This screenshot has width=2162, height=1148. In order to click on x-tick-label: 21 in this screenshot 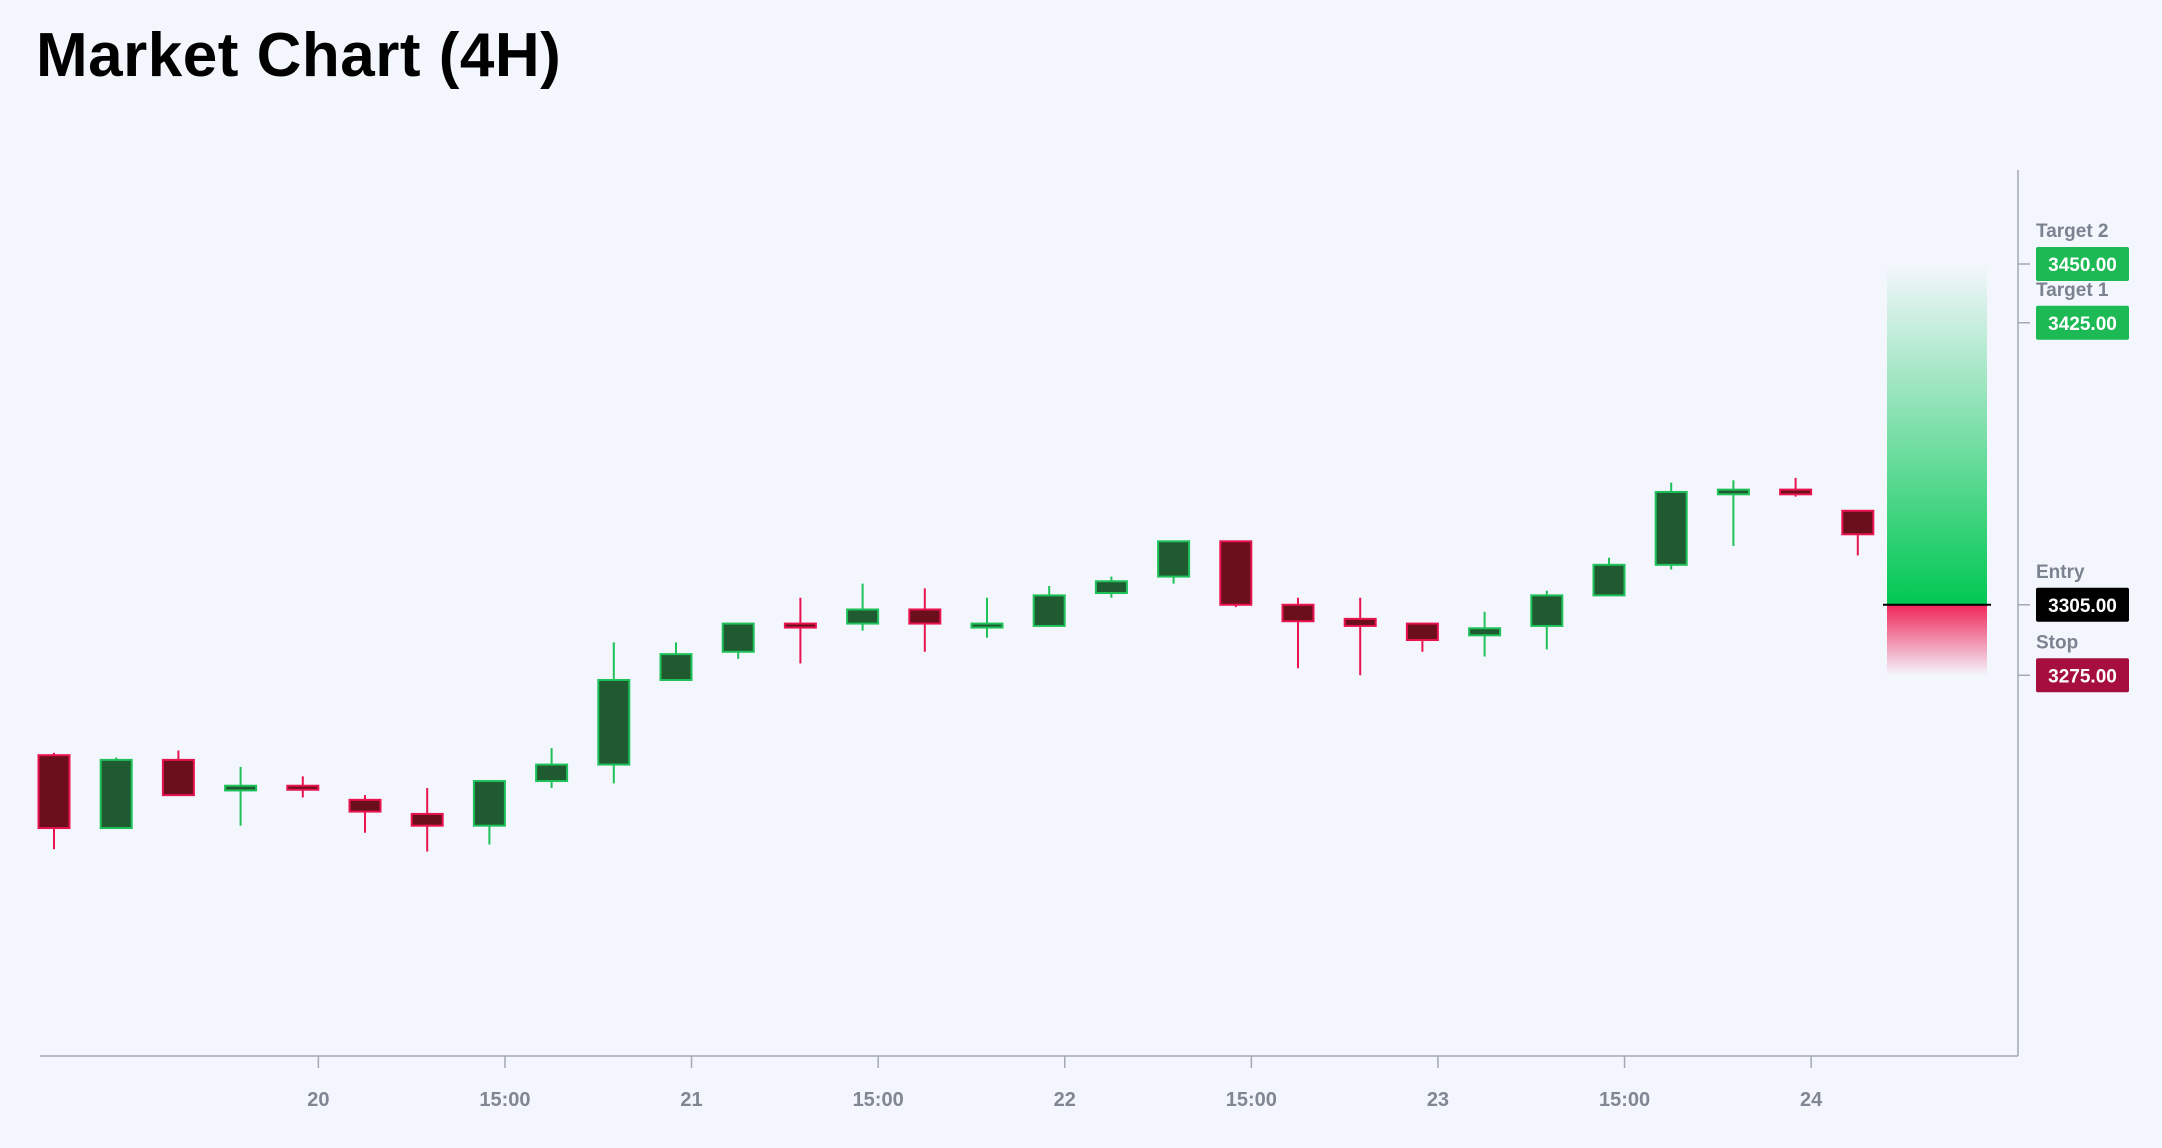, I will do `click(691, 1100)`.